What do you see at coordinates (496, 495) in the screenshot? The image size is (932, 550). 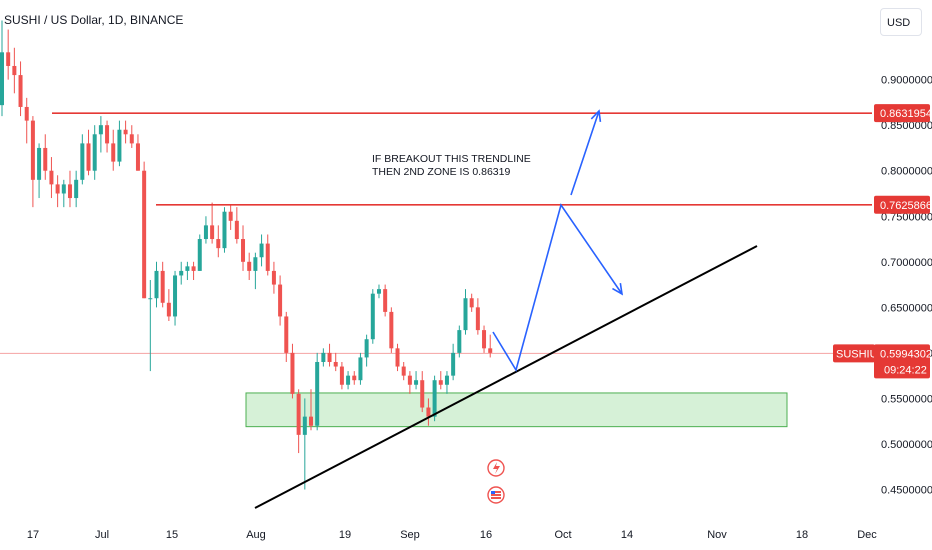 I see `economic-event-icon` at bounding box center [496, 495].